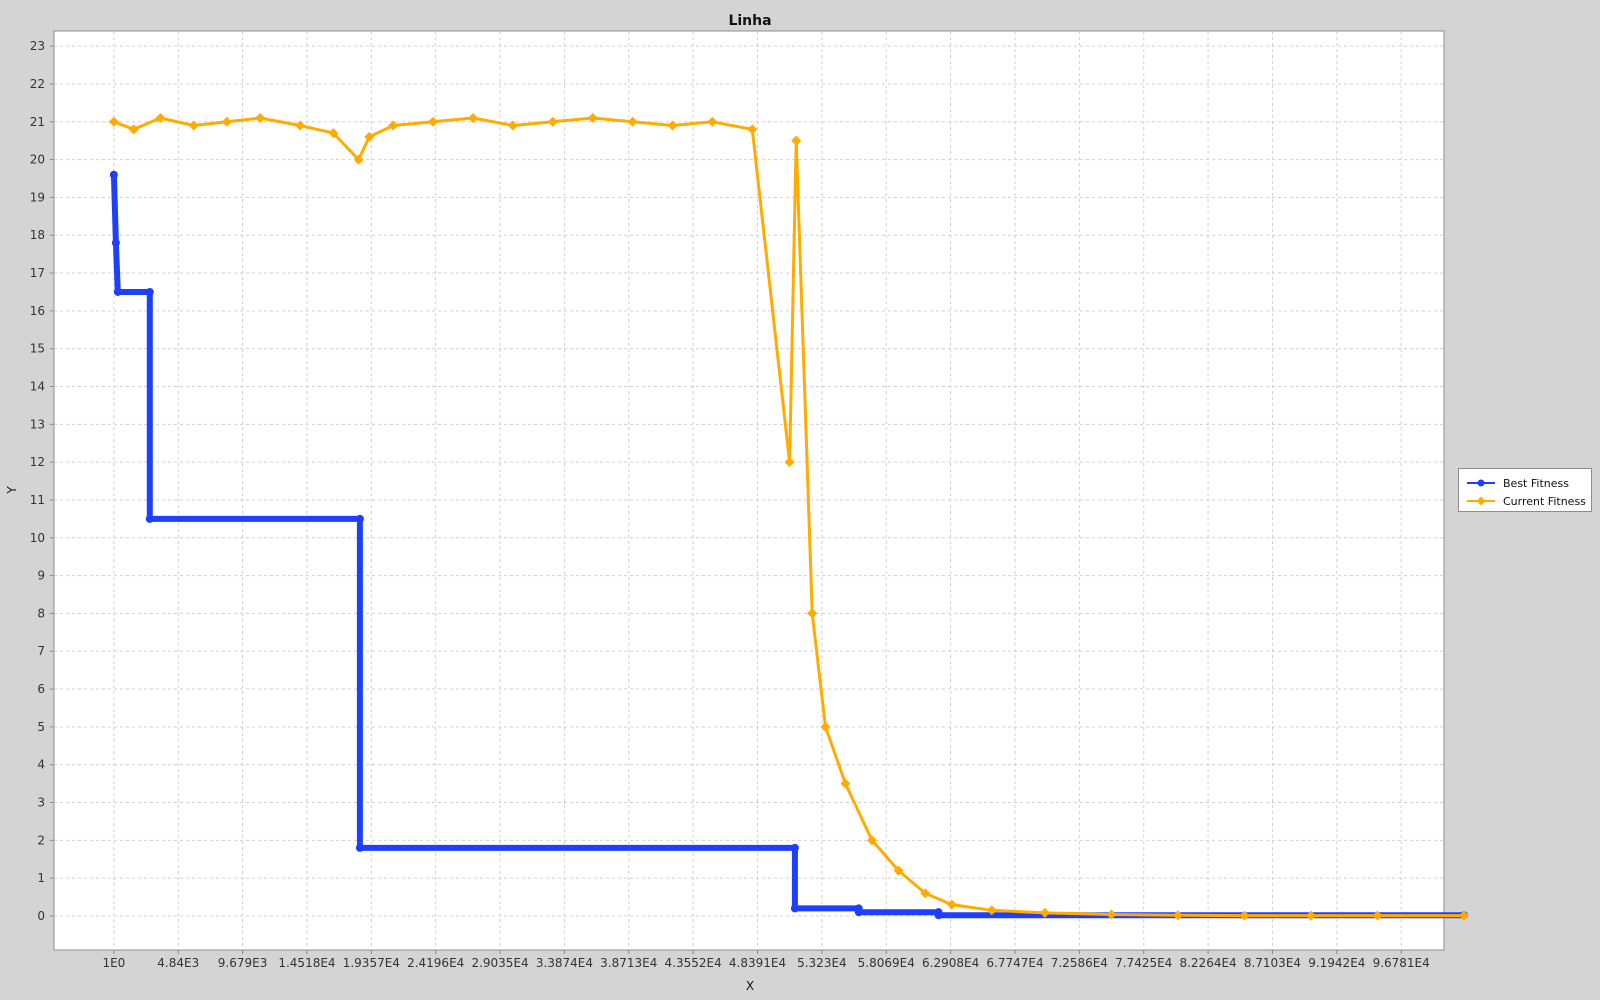 Image resolution: width=1600 pixels, height=1000 pixels. I want to click on y-tick-label: 0, so click(41, 916).